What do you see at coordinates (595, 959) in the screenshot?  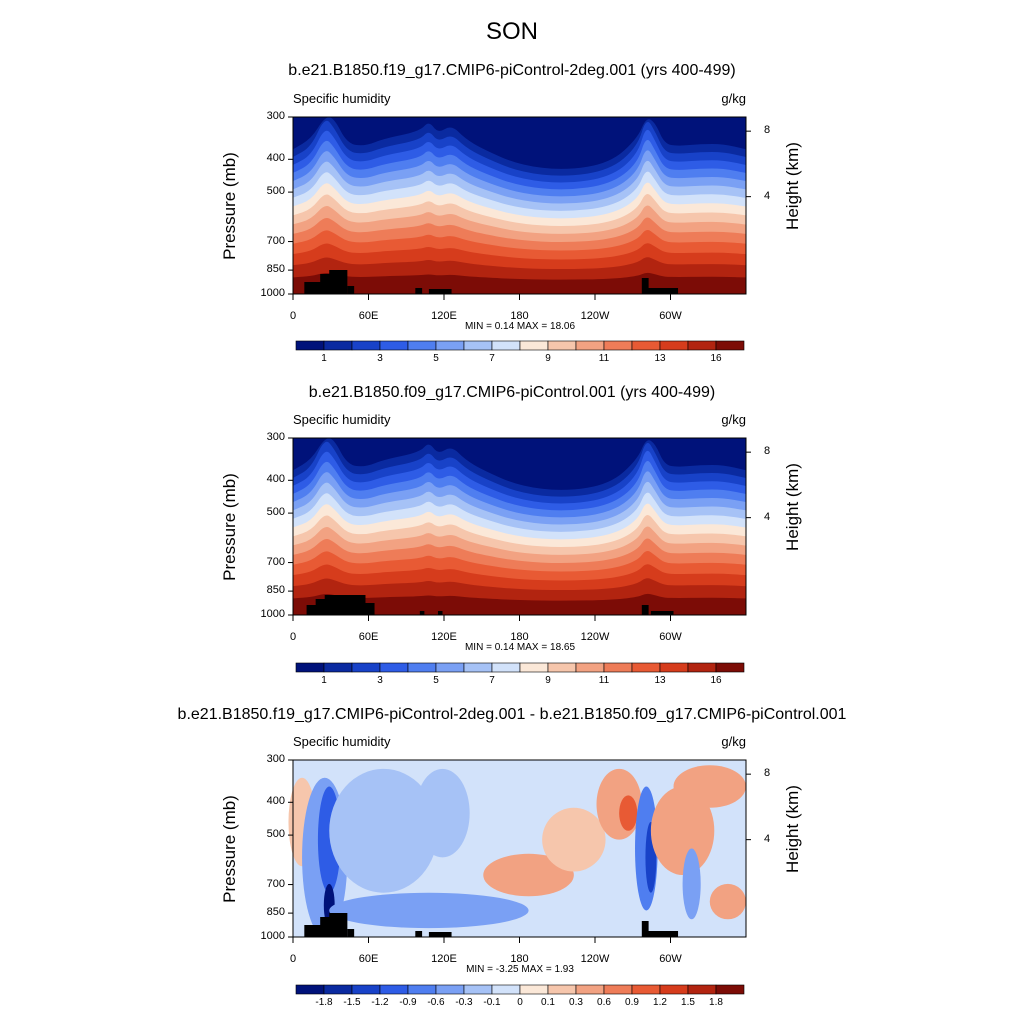 I see `x-tick-label: 120W` at bounding box center [595, 959].